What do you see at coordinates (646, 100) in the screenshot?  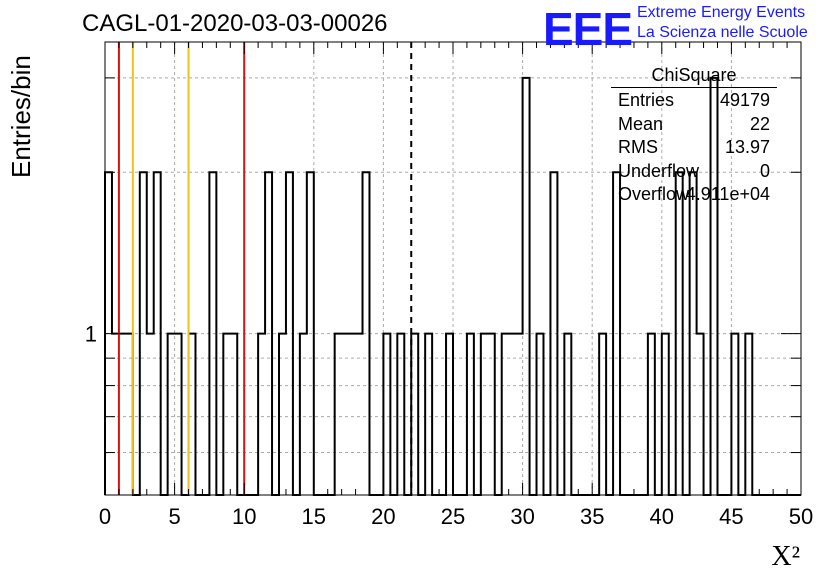 I see `stats-key: Entries` at bounding box center [646, 100].